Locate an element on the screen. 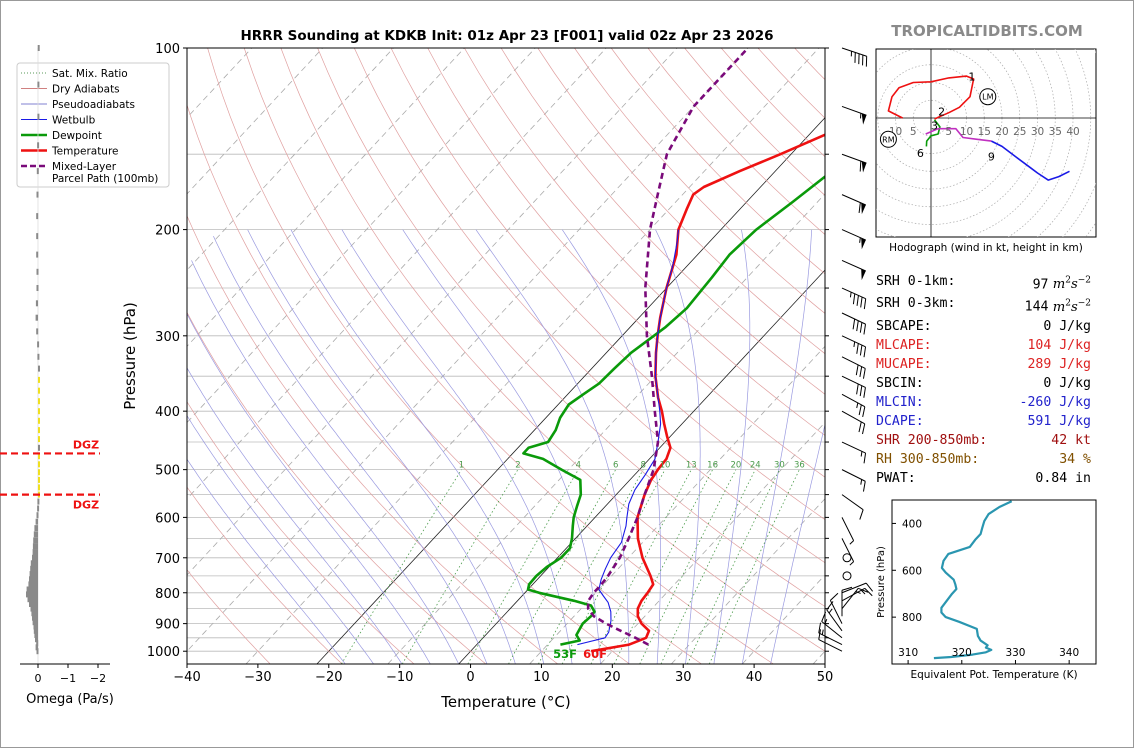 Image resolution: width=1134 pixels, height=748 pixels. parameter-label: SRH 0-1km: is located at coordinates (916, 281).